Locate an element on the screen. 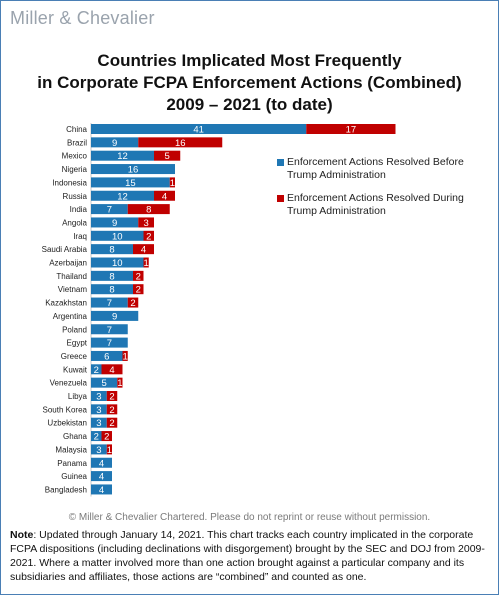 The width and height of the screenshot is (499, 595). category-label: Angola is located at coordinates (74, 222).